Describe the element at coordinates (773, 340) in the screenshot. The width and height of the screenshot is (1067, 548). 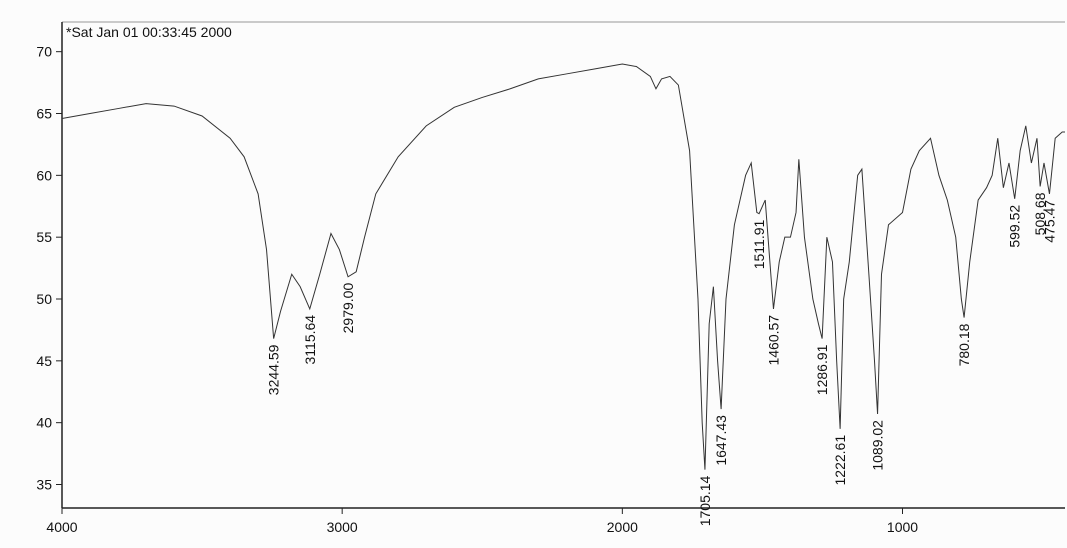
I see `peak-label: 1460.57` at that location.